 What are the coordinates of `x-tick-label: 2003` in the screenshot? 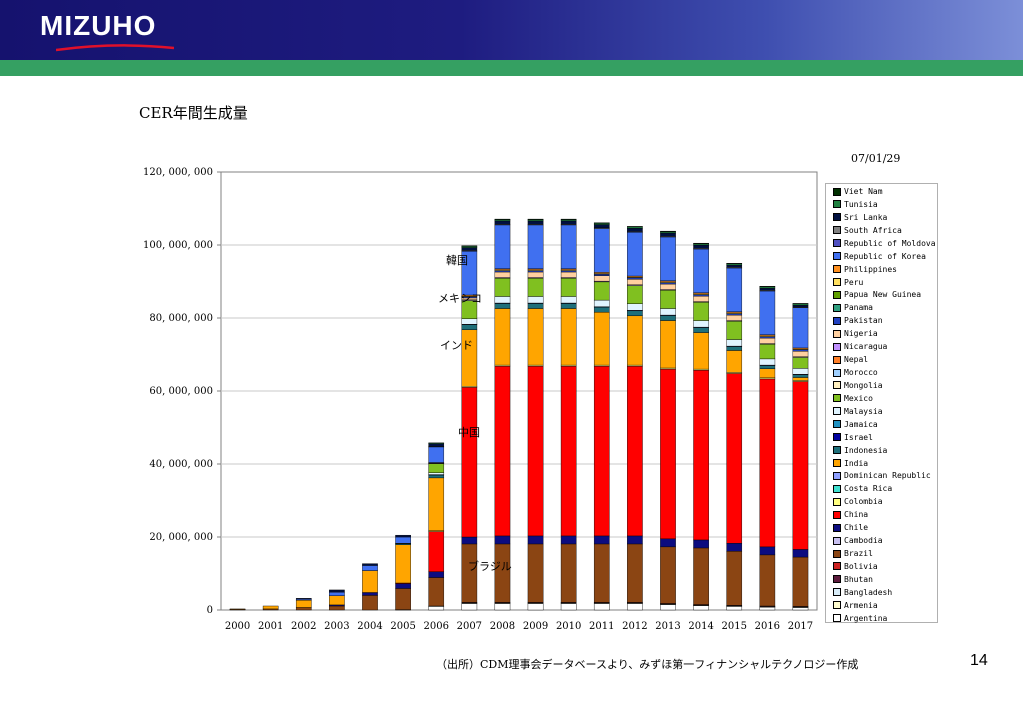 It's located at (336, 626).